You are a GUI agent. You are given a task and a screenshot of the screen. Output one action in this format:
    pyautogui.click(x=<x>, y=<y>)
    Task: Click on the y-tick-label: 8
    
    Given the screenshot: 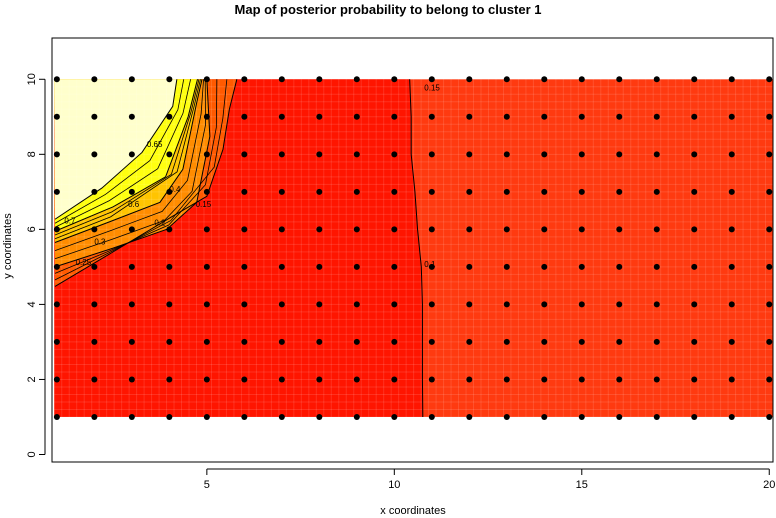 What is the action you would take?
    pyautogui.click(x=32, y=154)
    